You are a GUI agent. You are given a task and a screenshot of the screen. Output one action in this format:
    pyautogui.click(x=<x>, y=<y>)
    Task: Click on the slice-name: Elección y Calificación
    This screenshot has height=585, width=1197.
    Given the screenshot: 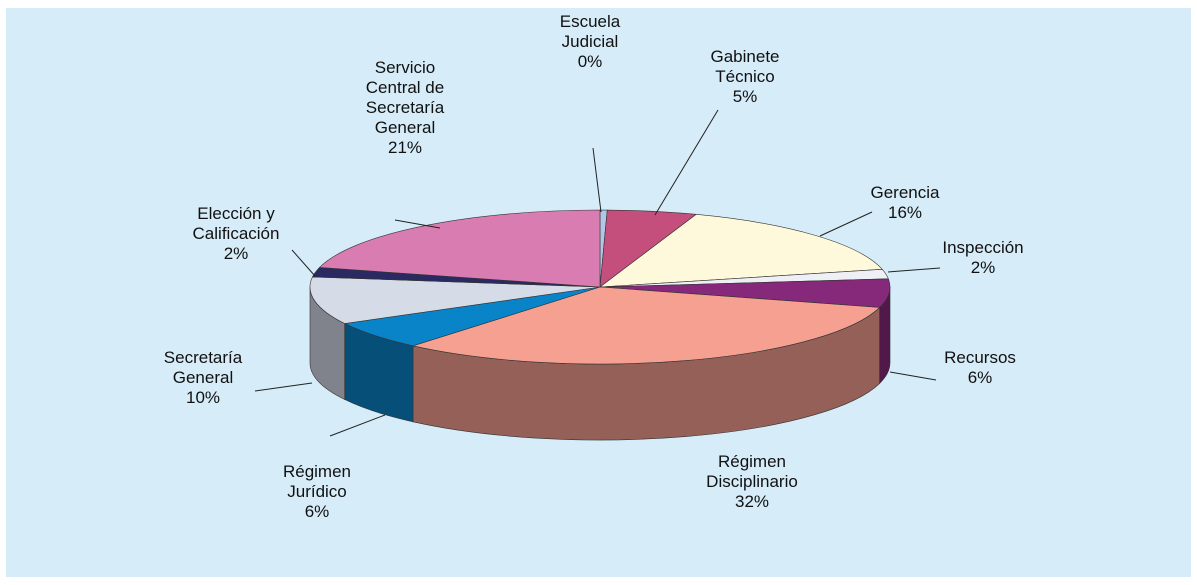 What is the action you would take?
    pyautogui.click(x=236, y=223)
    